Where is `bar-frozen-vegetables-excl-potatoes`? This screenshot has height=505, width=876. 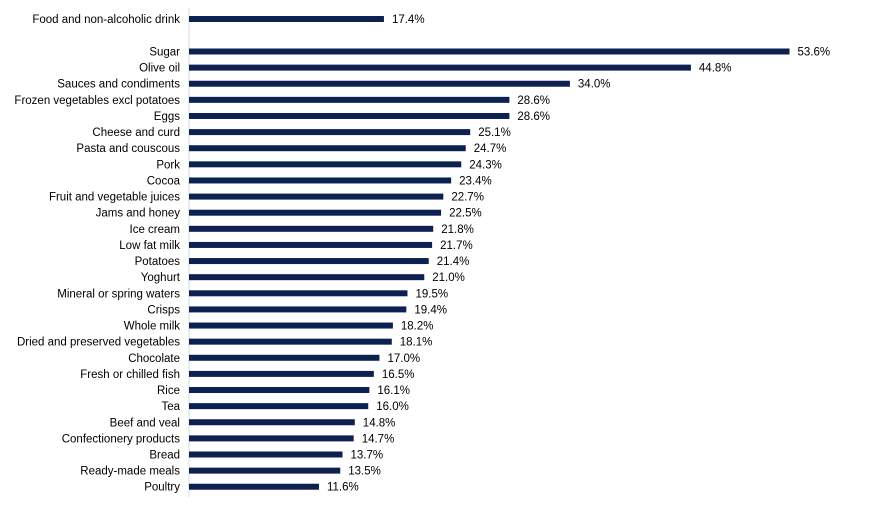
bar-frozen-vegetables-excl-potatoes is located at coordinates (349, 99).